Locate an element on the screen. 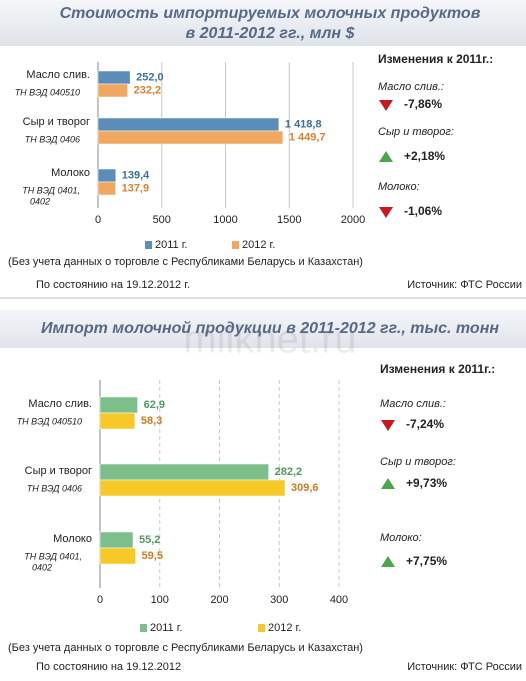  date-label: По состоянию на 19.12.2012 г. is located at coordinates (113, 285).